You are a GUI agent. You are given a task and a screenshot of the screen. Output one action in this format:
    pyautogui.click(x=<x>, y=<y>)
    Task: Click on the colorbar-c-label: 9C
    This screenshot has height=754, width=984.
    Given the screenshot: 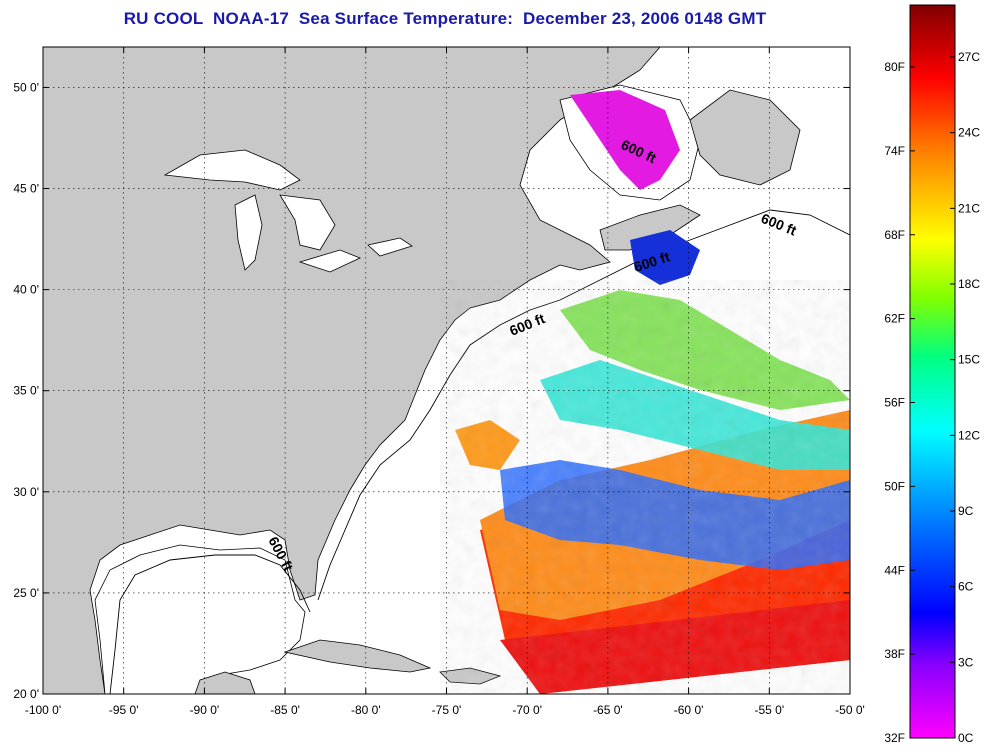 What is the action you would take?
    pyautogui.click(x=966, y=511)
    